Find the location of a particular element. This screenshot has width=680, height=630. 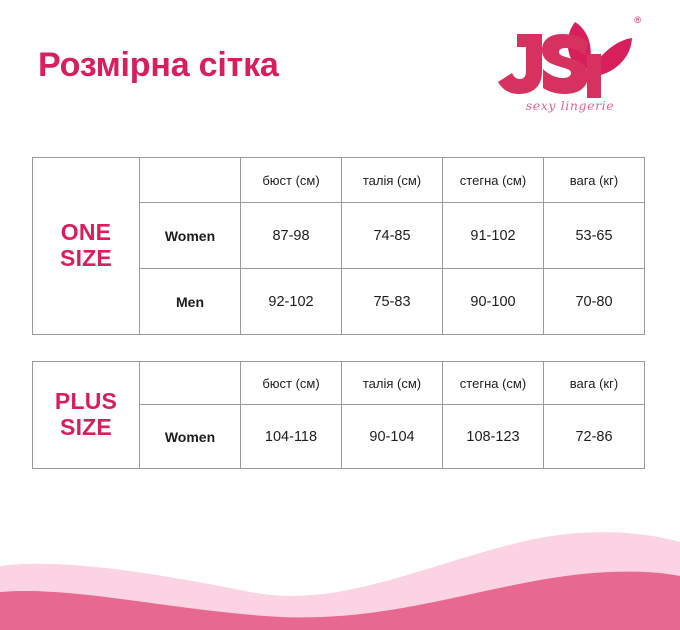

cell-men-bust: 92-102 is located at coordinates (291, 301).